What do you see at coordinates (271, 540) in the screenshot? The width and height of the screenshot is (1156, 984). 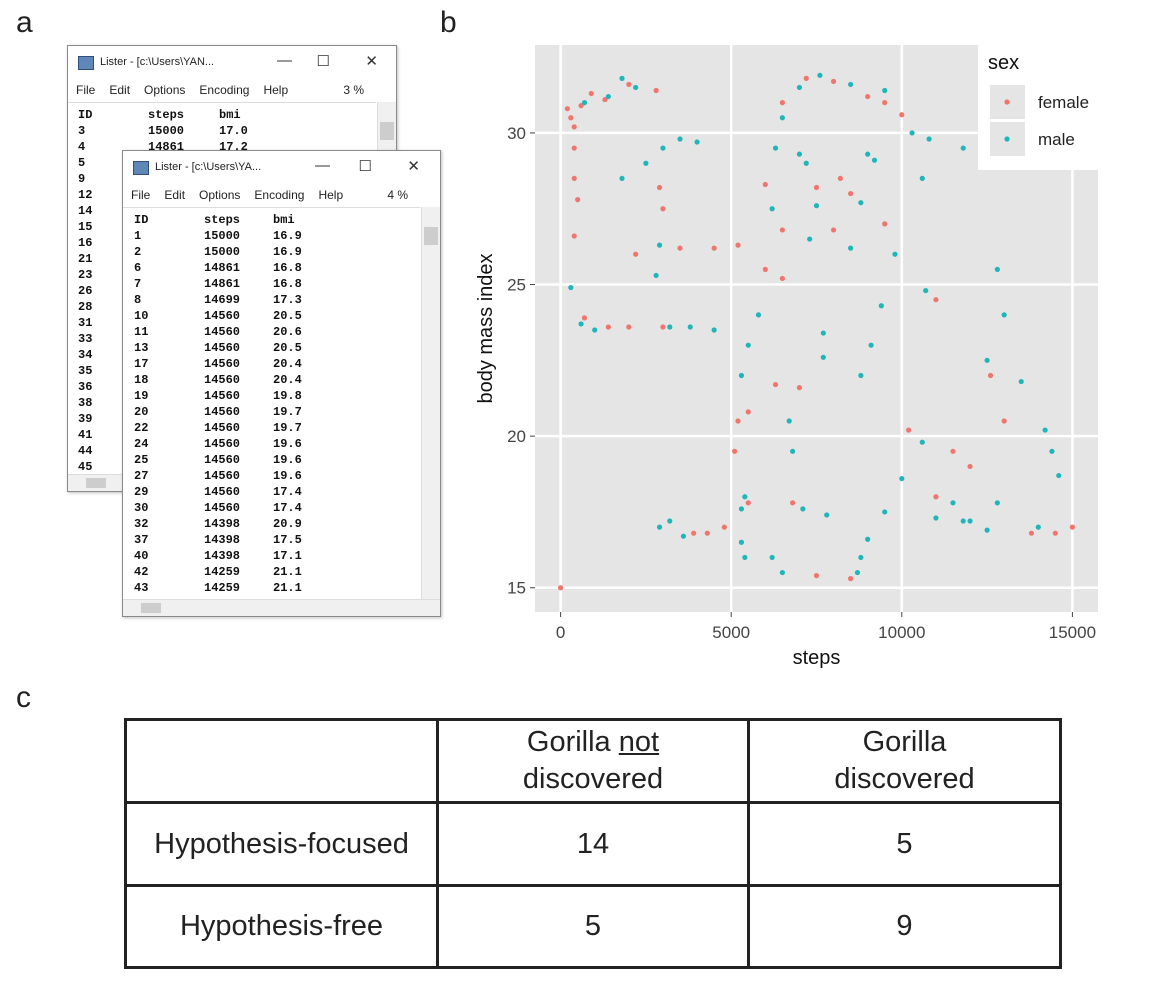 I see `data-row: 37 14398 17.5` at bounding box center [271, 540].